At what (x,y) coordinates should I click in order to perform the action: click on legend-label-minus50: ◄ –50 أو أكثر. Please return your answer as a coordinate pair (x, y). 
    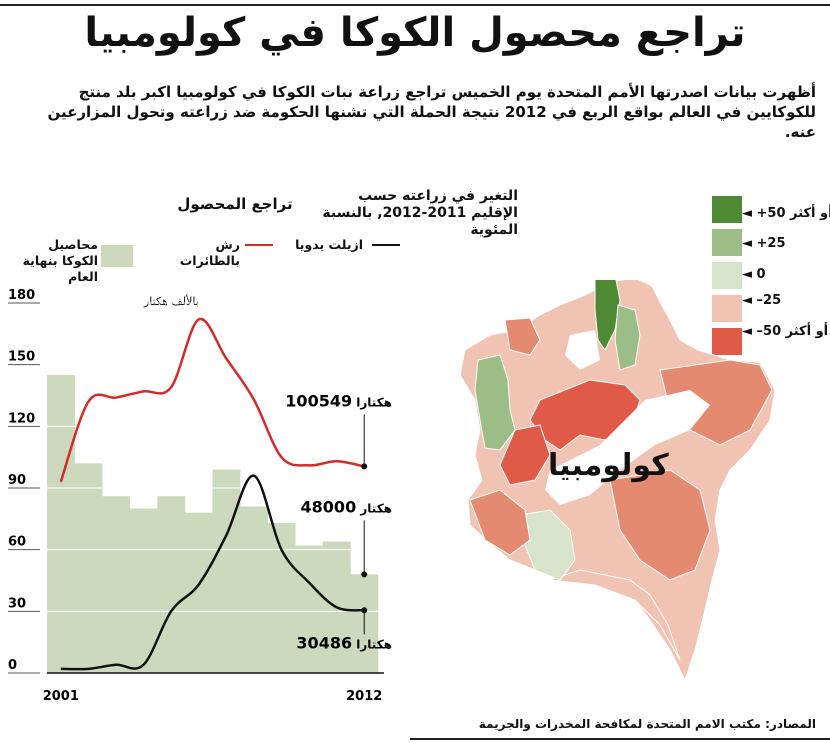
    Looking at the image, I should click on (785, 331).